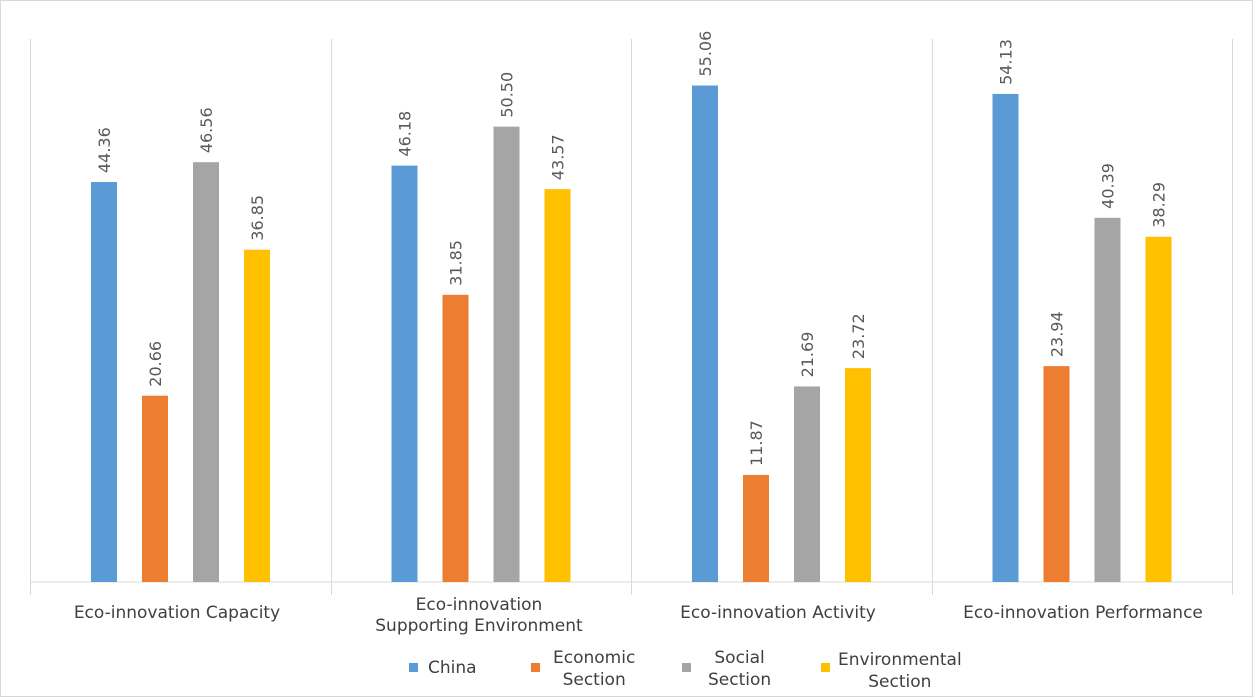 This screenshot has height=699, width=1254. I want to click on category-label-0-line-0: Eco-innovation Capacity, so click(177, 613).